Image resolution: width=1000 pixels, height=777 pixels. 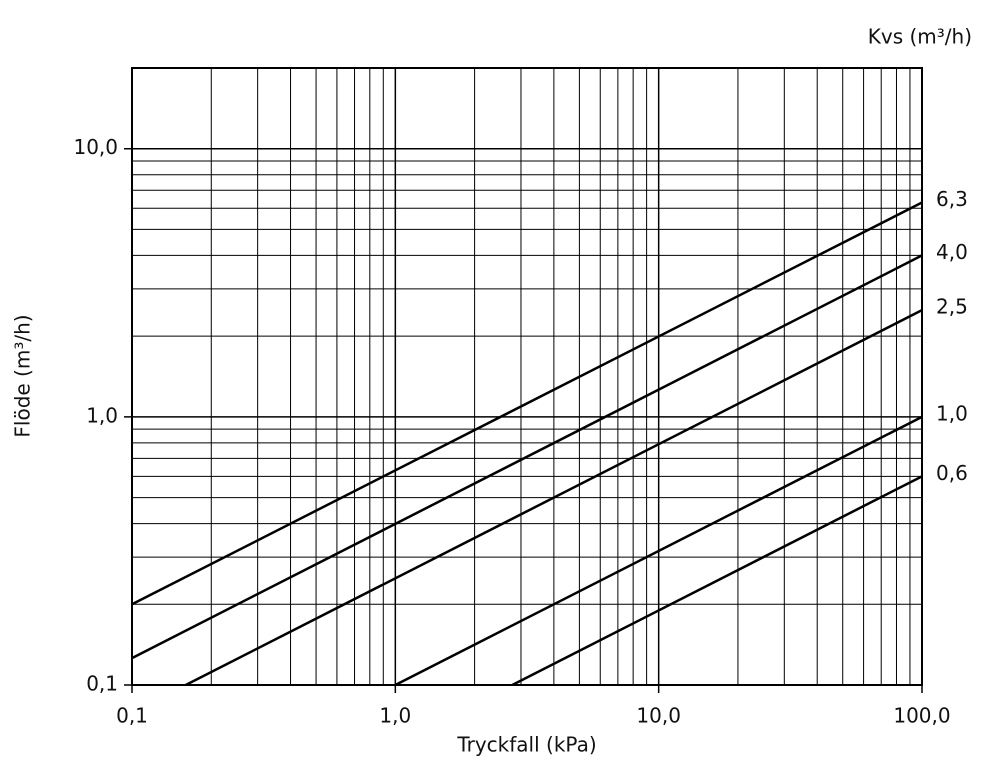 What do you see at coordinates (952, 307) in the screenshot?
I see `series-label: 2,5` at bounding box center [952, 307].